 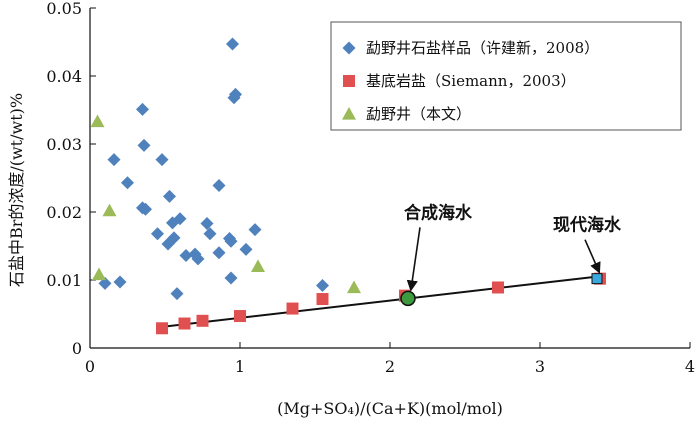 What do you see at coordinates (690, 366) in the screenshot?
I see `x-tick-label: 4` at bounding box center [690, 366].